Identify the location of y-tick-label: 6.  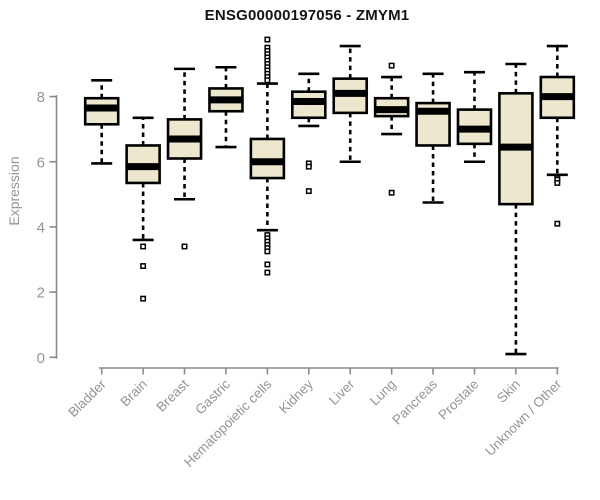
(41, 162).